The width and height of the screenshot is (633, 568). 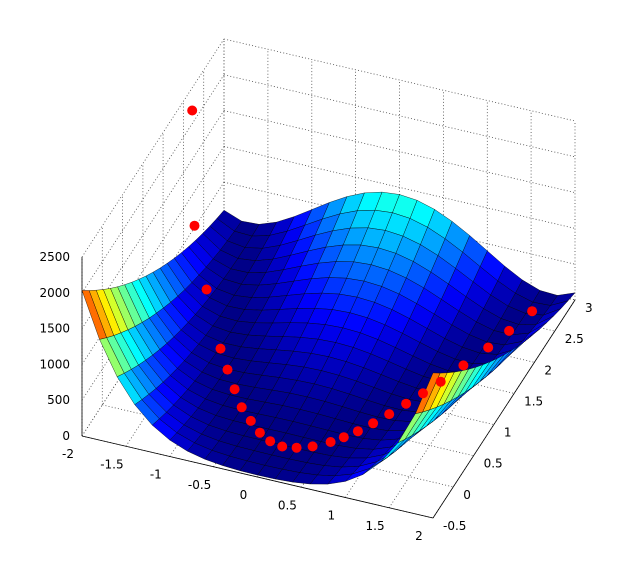 I want to click on x-tick-label: 0.5, so click(x=287, y=505).